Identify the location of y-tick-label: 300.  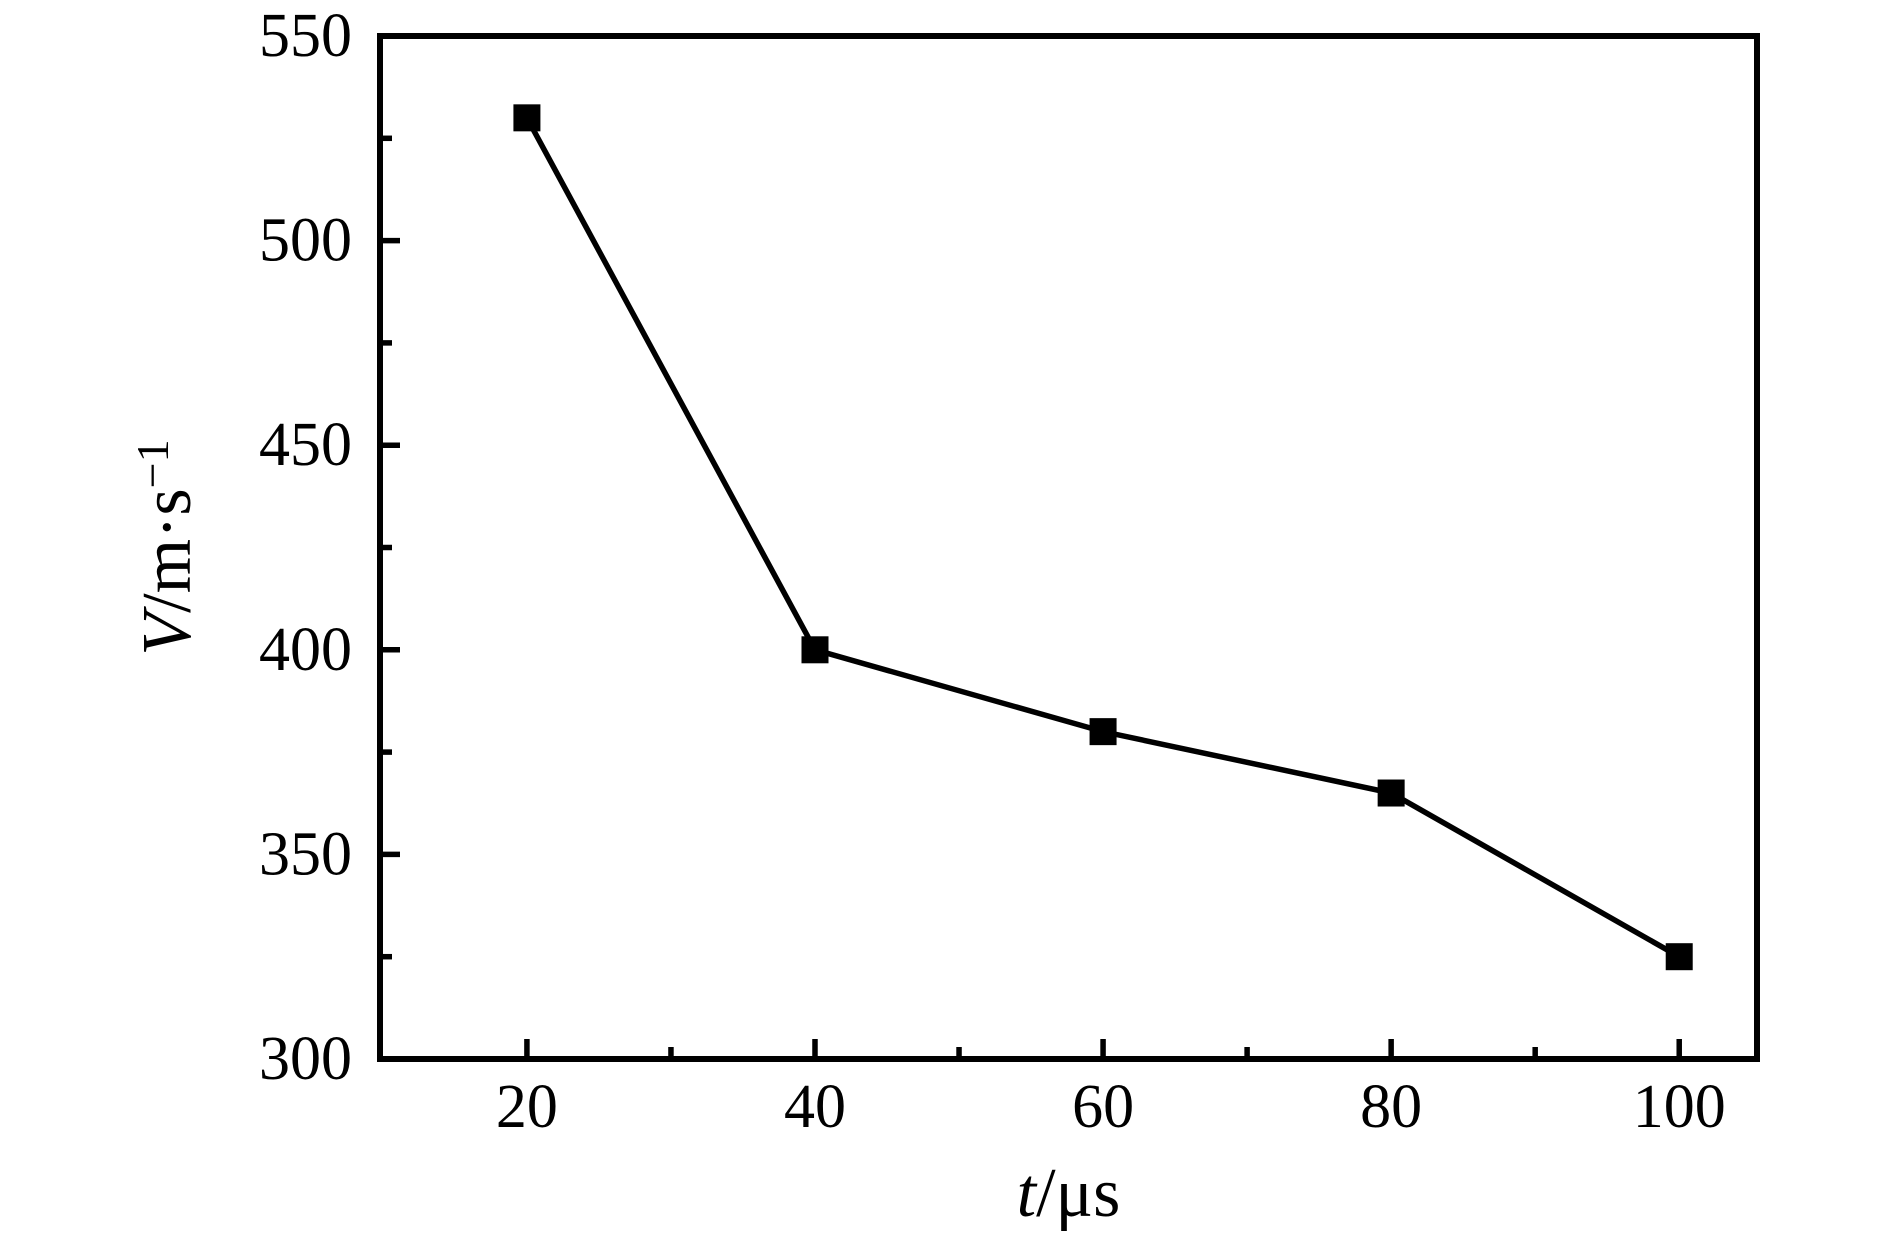
(305, 1059).